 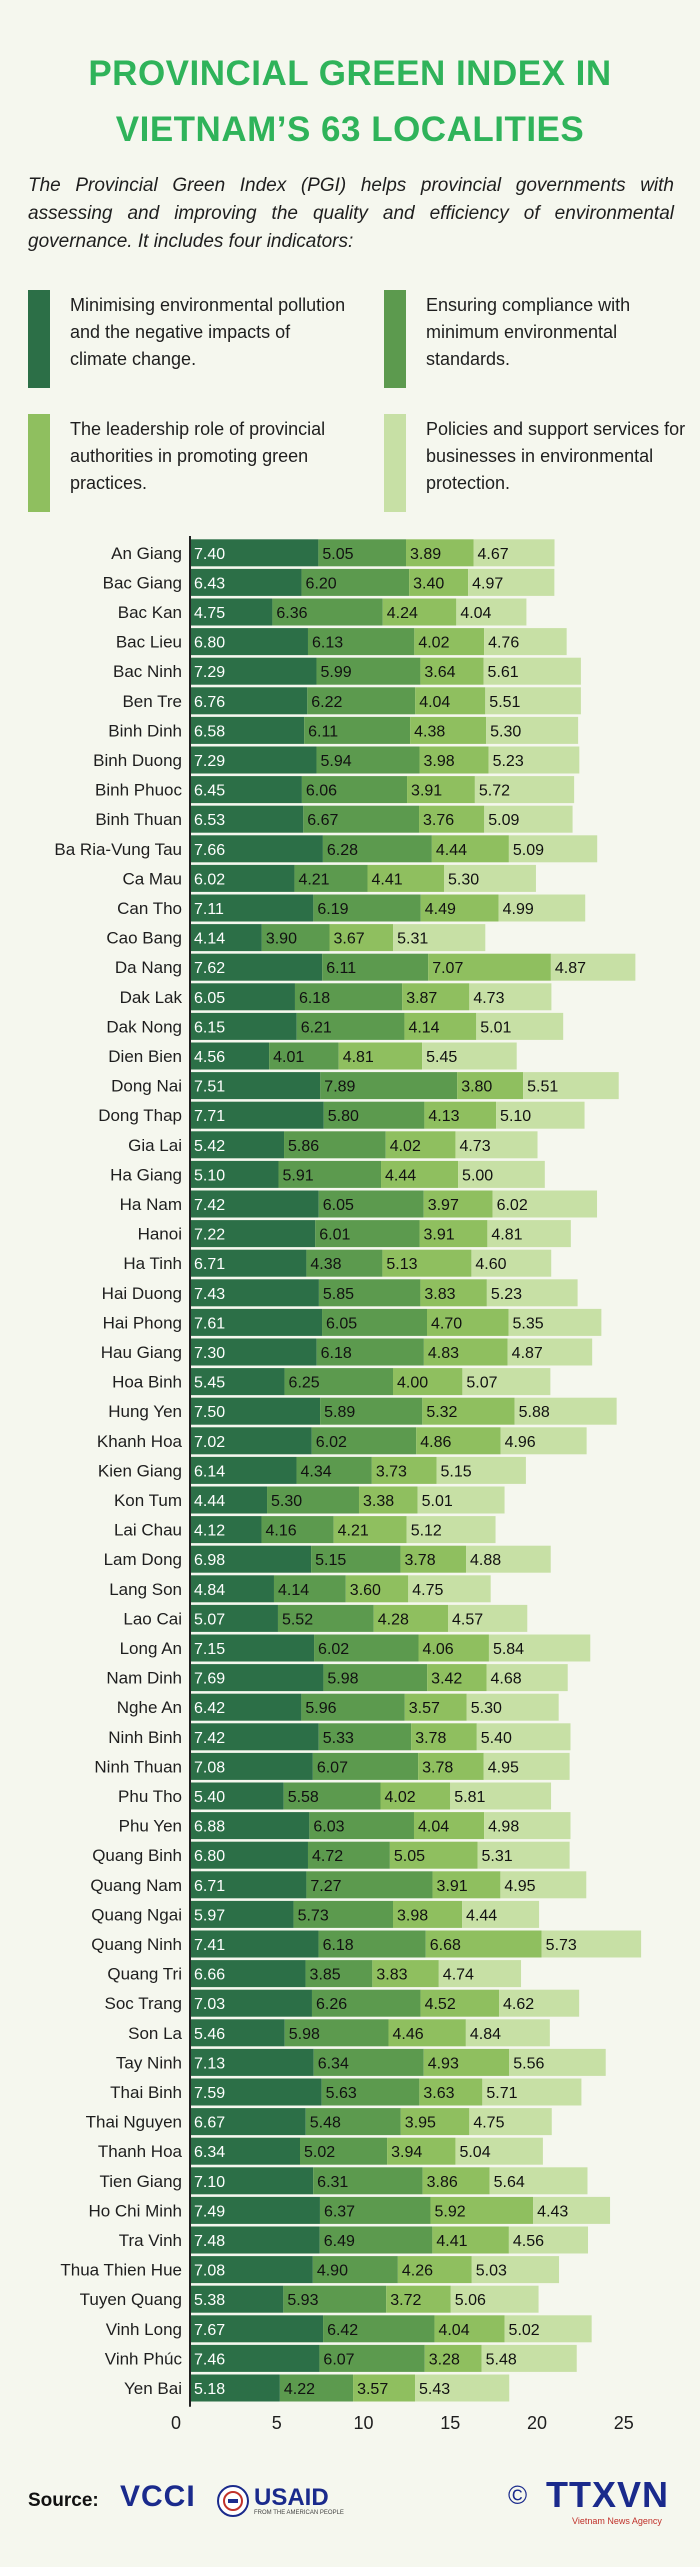 What do you see at coordinates (449, 2211) in the screenshot?
I see `data-label: 5.92` at bounding box center [449, 2211].